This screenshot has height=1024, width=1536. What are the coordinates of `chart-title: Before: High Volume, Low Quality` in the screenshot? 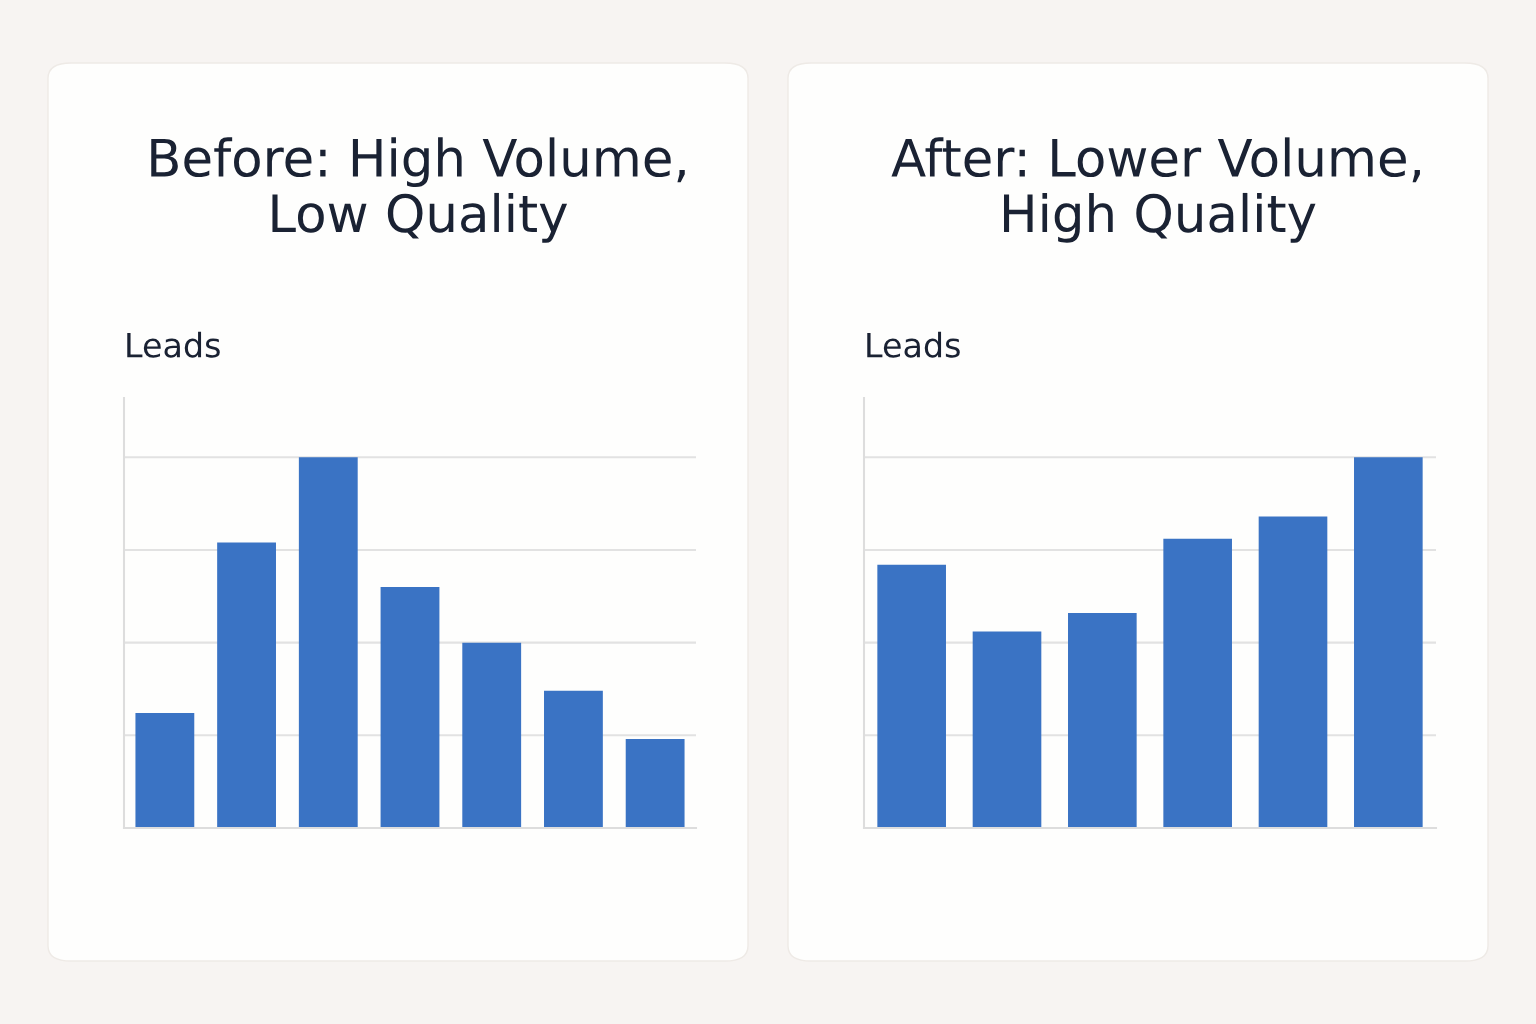 It's located at (418, 190).